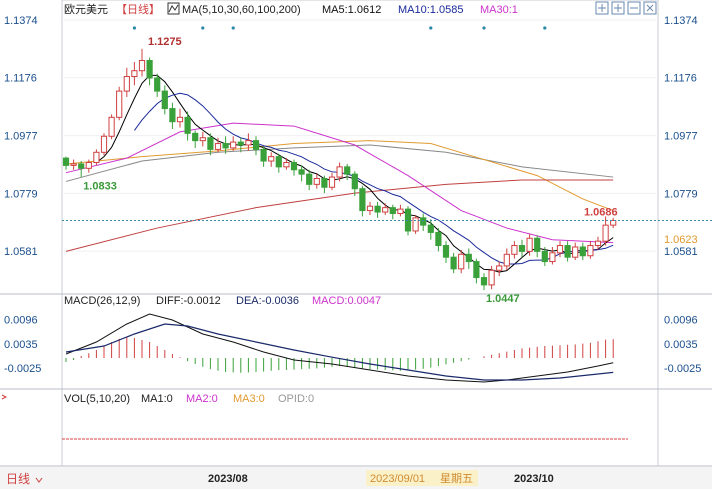  What do you see at coordinates (249, 399) in the screenshot?
I see `vol-ma3: MA3:0` at bounding box center [249, 399].